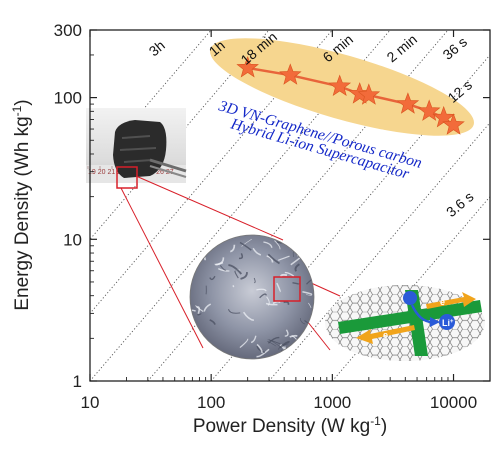 The height and width of the screenshot is (453, 500). I want to click on y-axis-label: Energy Density (Wh kg-1), so click(21, 204).